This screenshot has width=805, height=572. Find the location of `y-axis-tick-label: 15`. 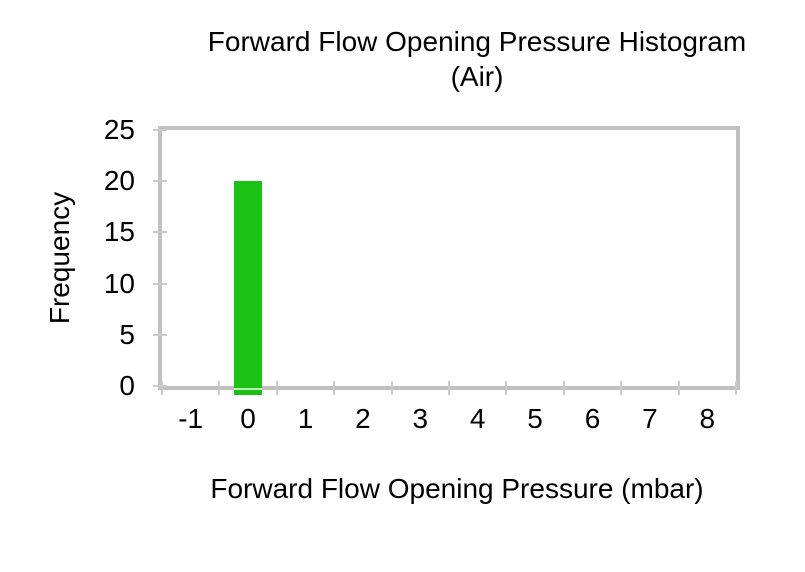

y-axis-tick-label: 15 is located at coordinates (119, 232).